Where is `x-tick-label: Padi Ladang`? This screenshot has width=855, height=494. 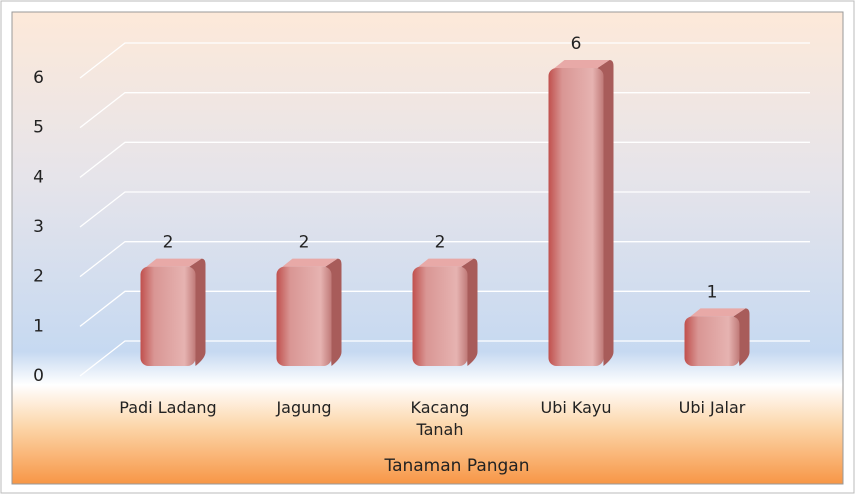
x-tick-label: Padi Ladang is located at coordinates (168, 407).